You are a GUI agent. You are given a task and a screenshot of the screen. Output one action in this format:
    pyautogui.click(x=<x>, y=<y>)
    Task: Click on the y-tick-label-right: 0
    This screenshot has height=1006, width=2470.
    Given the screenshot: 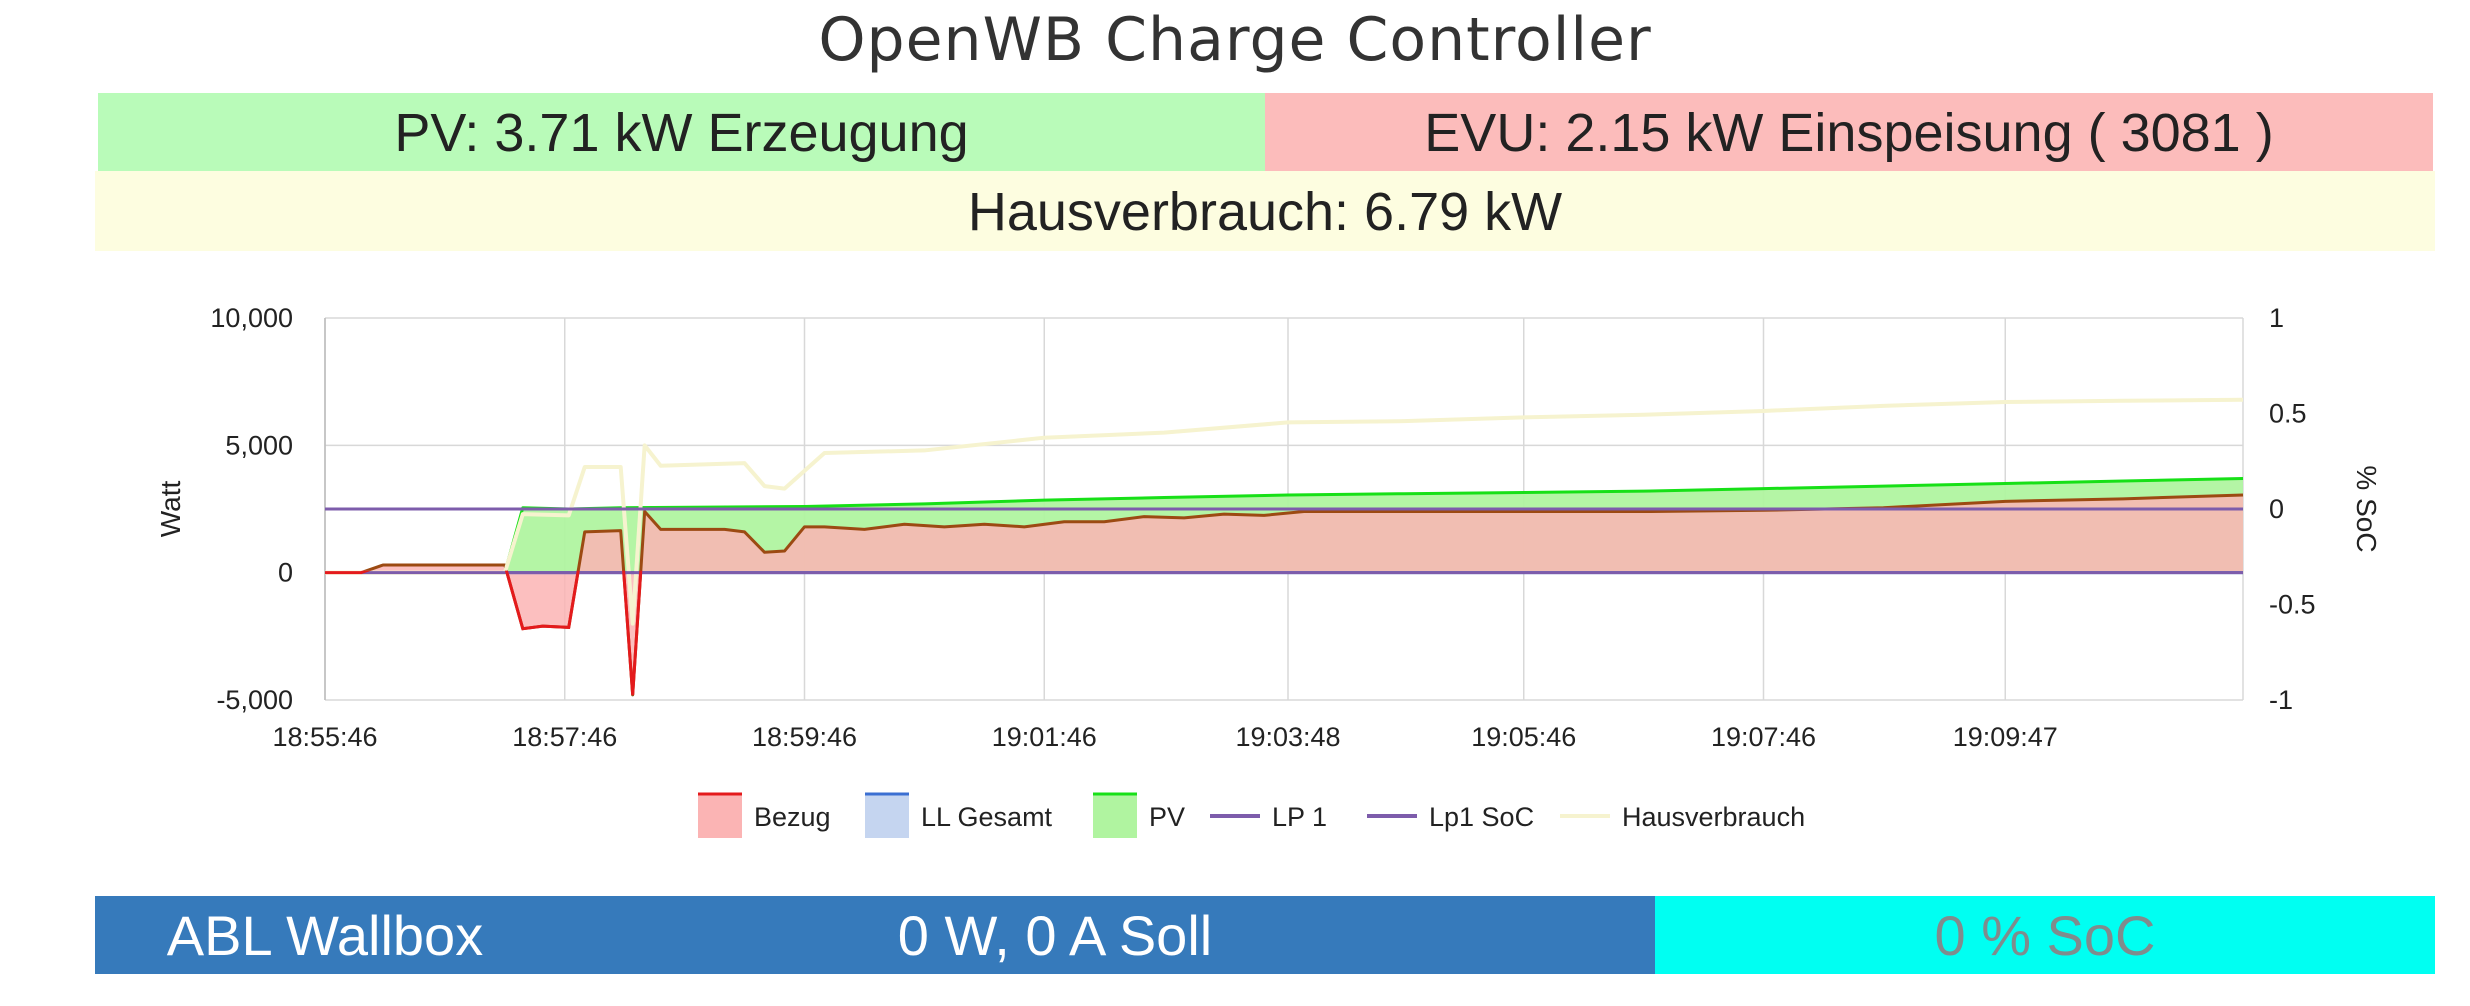 What is the action you would take?
    pyautogui.click(x=2276, y=509)
    